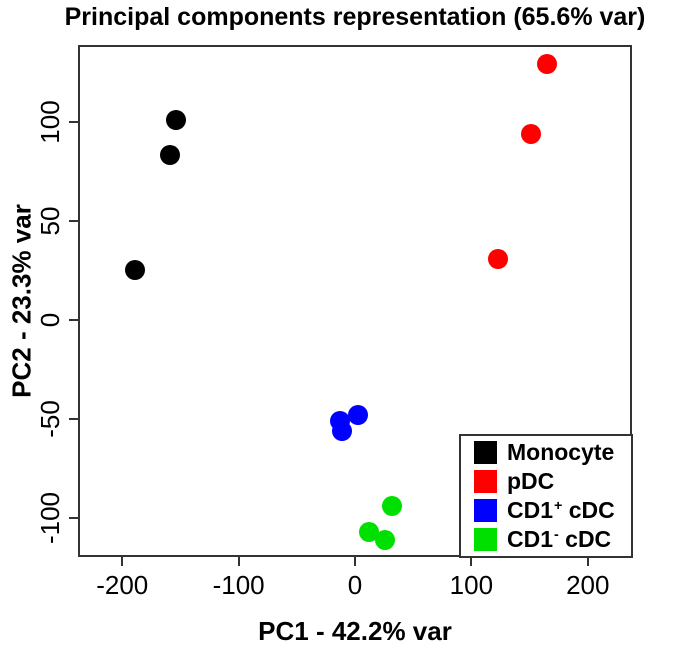 Image resolution: width=675 pixels, height=649 pixels. I want to click on x-axis-tick-label: 200, so click(588, 585).